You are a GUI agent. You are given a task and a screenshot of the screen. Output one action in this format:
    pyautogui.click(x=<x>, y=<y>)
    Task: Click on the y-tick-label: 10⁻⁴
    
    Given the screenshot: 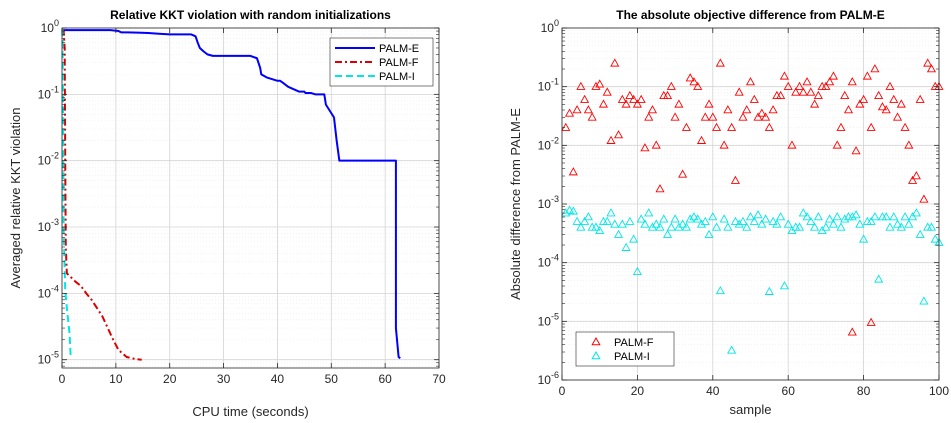 What is the action you would take?
    pyautogui.click(x=548, y=261)
    